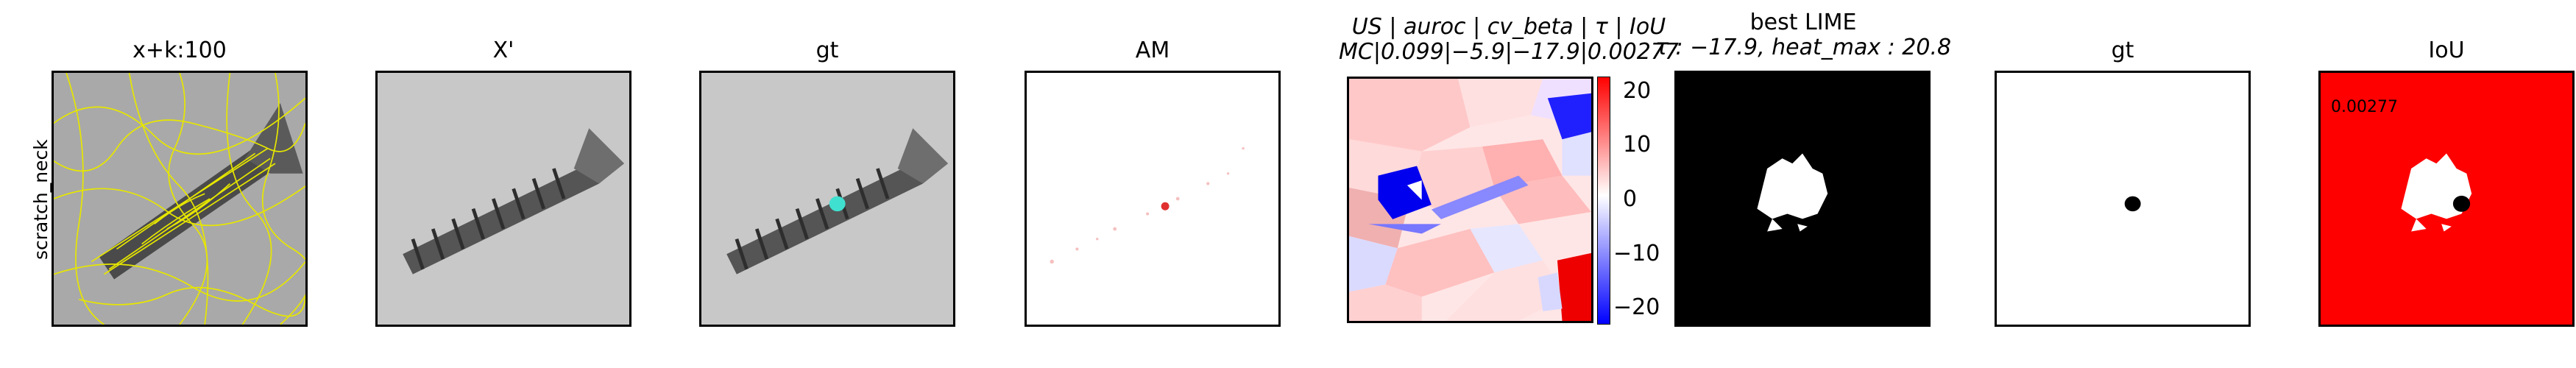  I want to click on best-lime-mask, so click(1803, 199).